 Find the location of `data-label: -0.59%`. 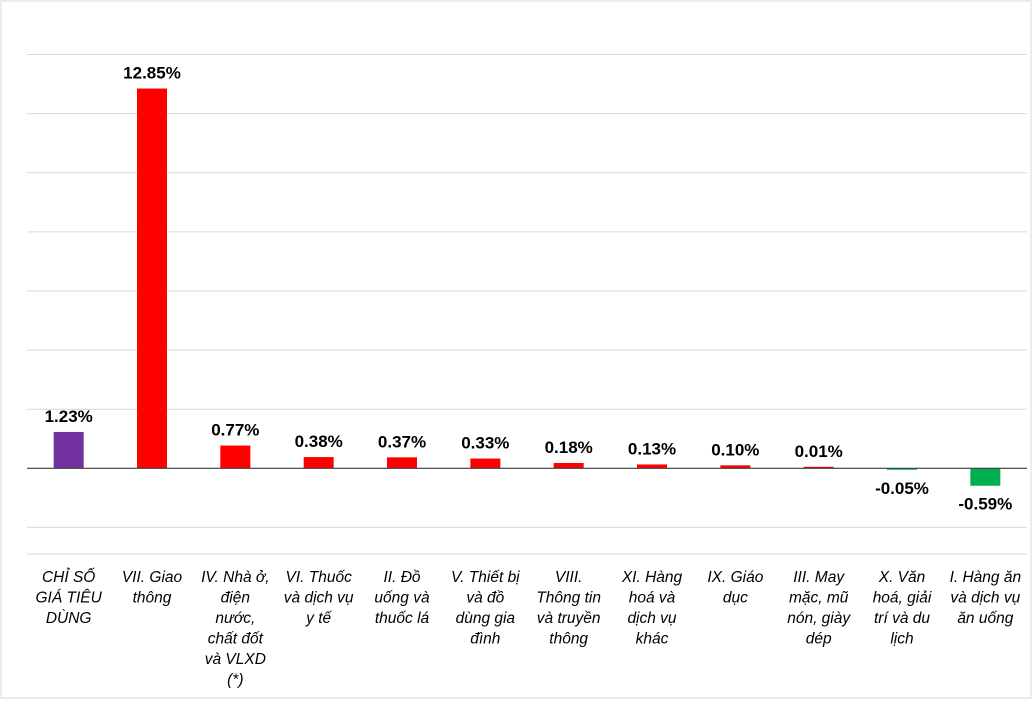

data-label: -0.59% is located at coordinates (985, 504).